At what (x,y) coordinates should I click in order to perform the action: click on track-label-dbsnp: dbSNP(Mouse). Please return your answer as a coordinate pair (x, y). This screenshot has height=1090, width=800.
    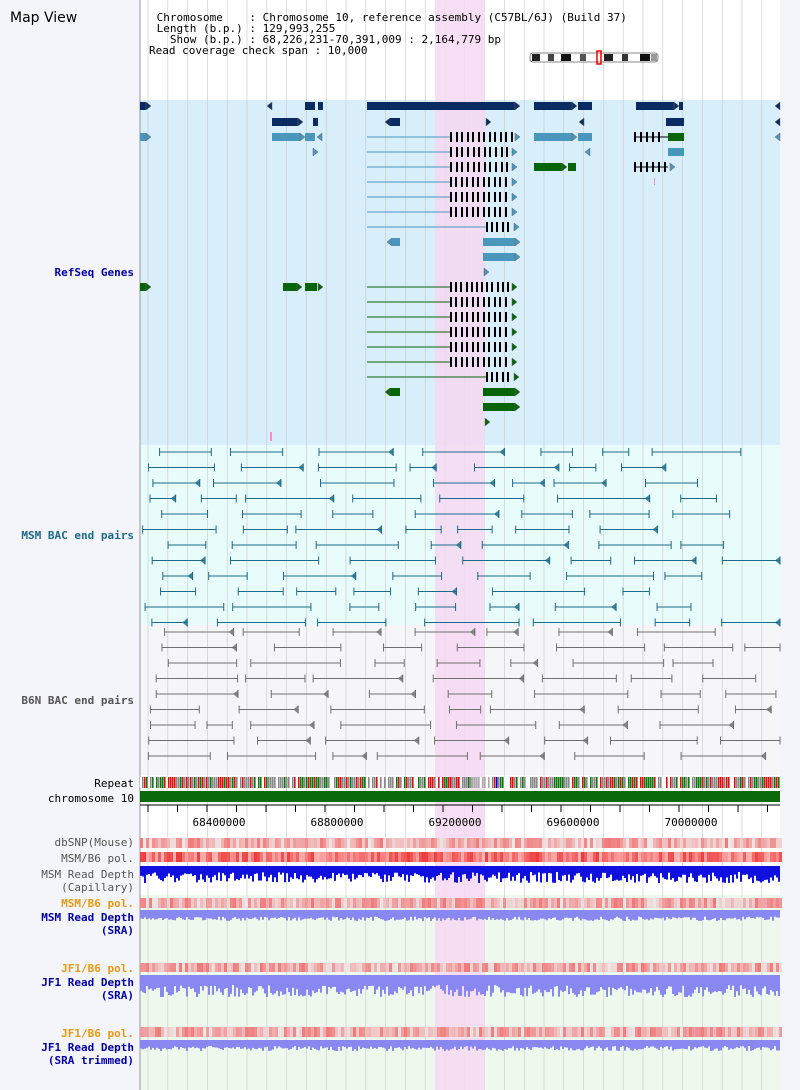
    Looking at the image, I should click on (94, 842).